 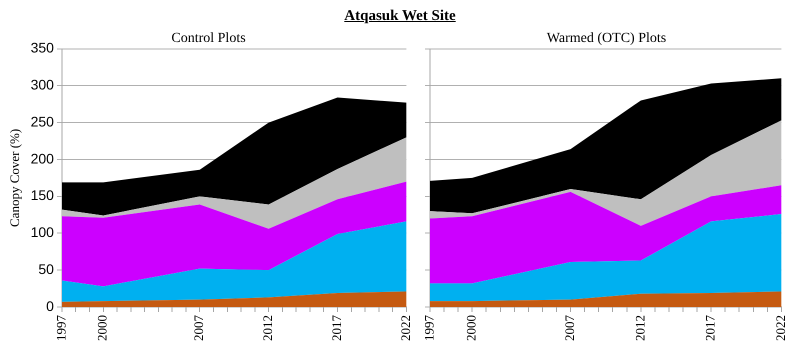 What do you see at coordinates (42, 48) in the screenshot?
I see `y-tick-label: 350` at bounding box center [42, 48].